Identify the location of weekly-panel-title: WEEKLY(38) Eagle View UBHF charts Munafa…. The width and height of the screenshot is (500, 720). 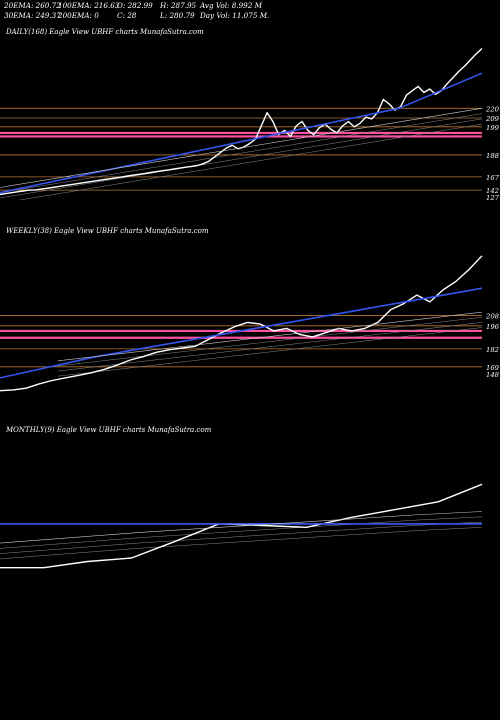
(107, 231).